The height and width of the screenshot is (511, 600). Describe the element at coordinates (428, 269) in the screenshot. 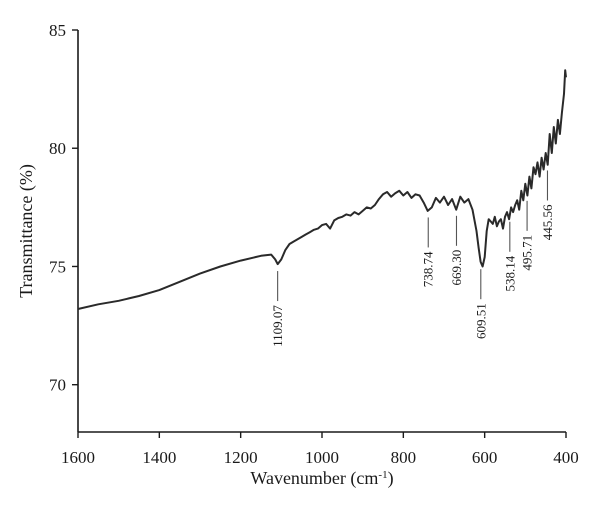

I see `peak-label: 738.74` at that location.